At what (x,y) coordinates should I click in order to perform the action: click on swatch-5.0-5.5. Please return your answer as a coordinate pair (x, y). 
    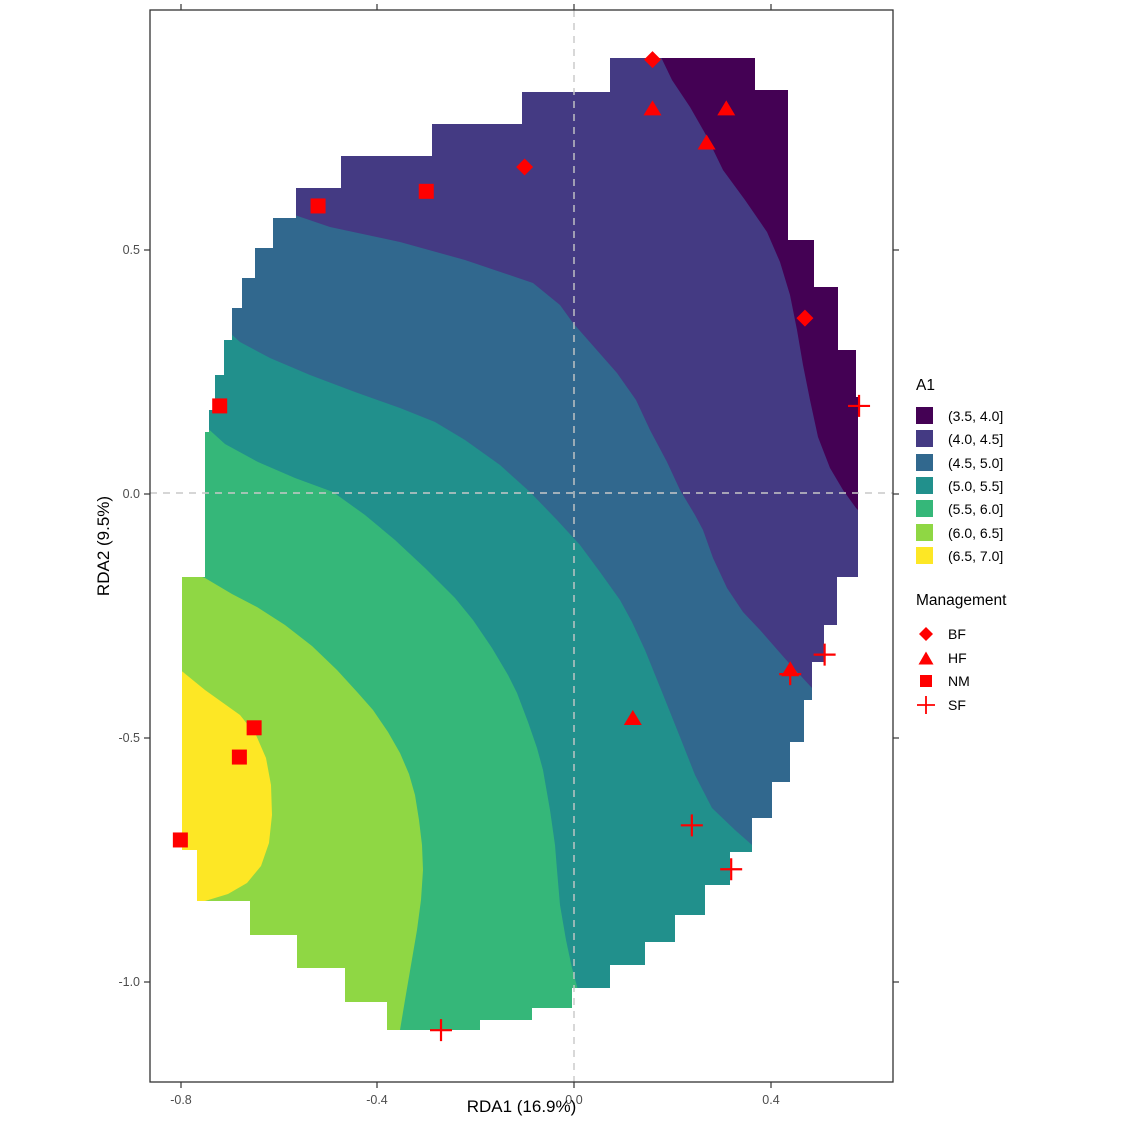
    Looking at the image, I should click on (924, 485).